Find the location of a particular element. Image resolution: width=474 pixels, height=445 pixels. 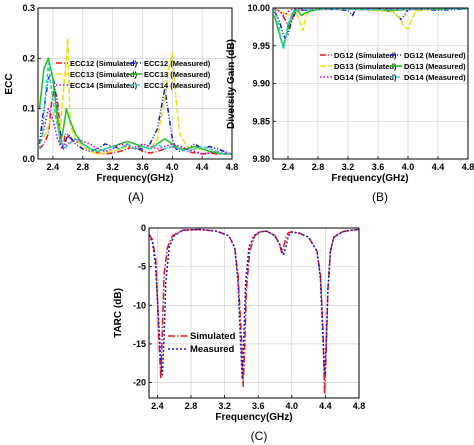

panel-c-xlabel: Frequency(GHz) is located at coordinates (253, 417).